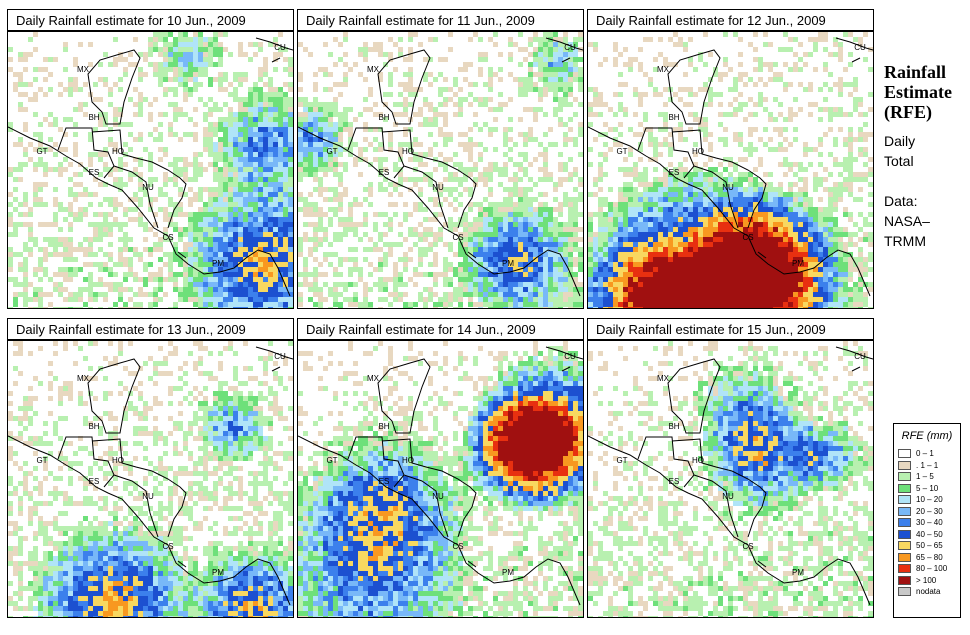 The image size is (970, 635). Describe the element at coordinates (440, 170) in the screenshot. I see `rain-grid` at that location.